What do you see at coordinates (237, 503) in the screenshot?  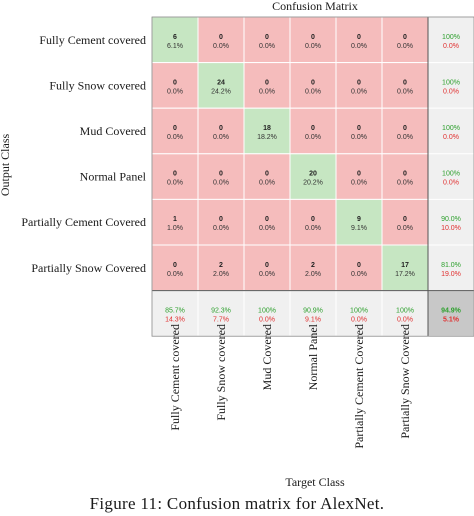 I see `figure-caption: Figure 11: Confusion matrix for AlexNet.` at bounding box center [237, 503].